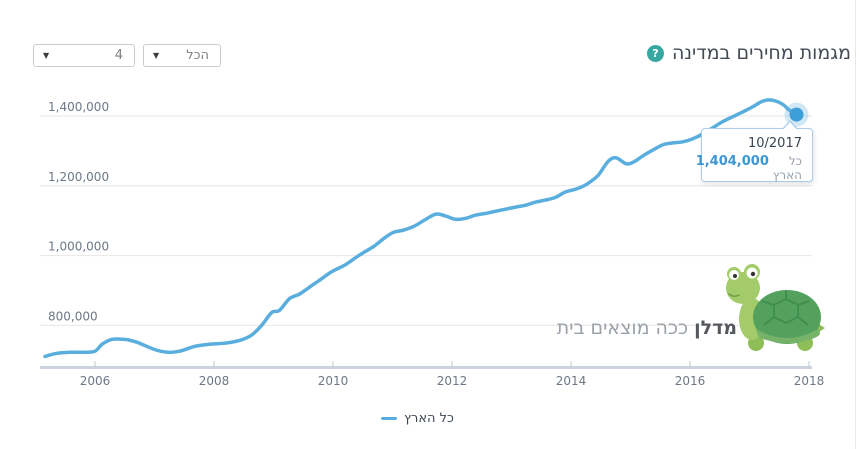  Describe the element at coordinates (787, 168) in the screenshot. I see `tooltip-series-label: כל הארץ` at that location.